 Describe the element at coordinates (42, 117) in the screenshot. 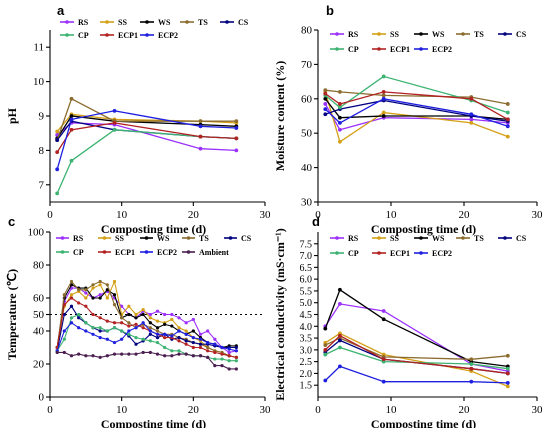

I see `y-tick-label: 9` at that location.